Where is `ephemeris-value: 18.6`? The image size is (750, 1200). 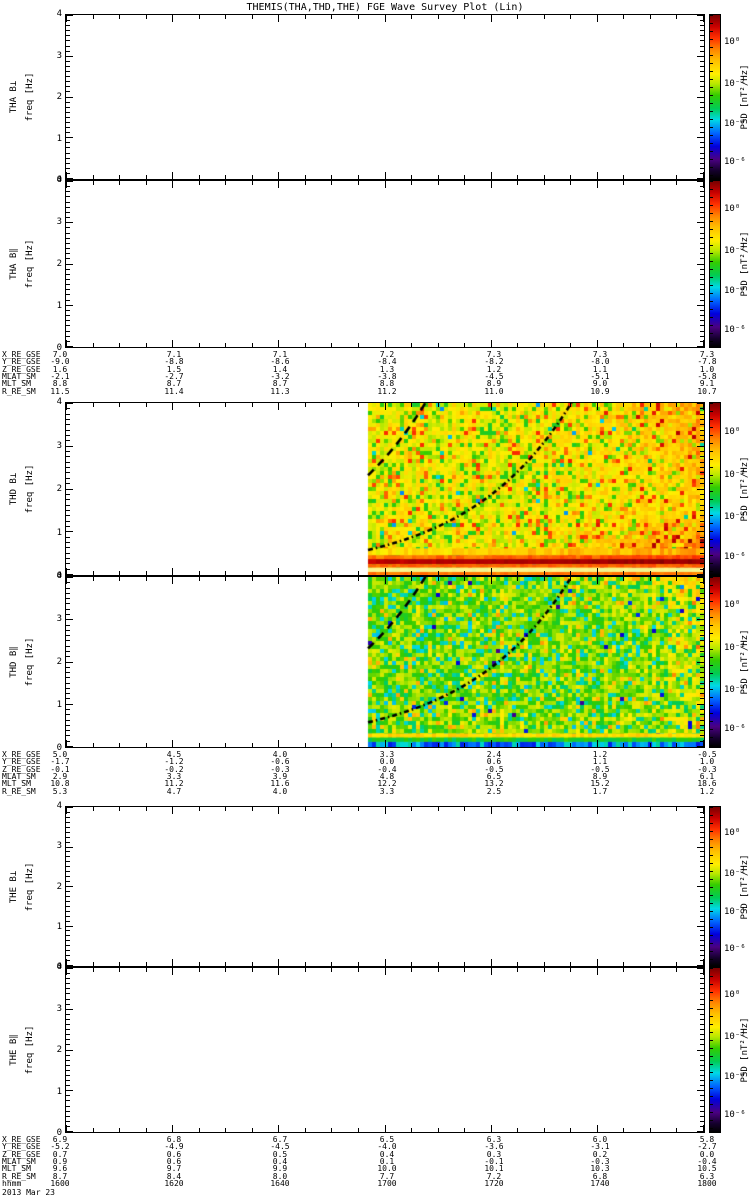 ephemeris-value: 18.6 is located at coordinates (707, 784).